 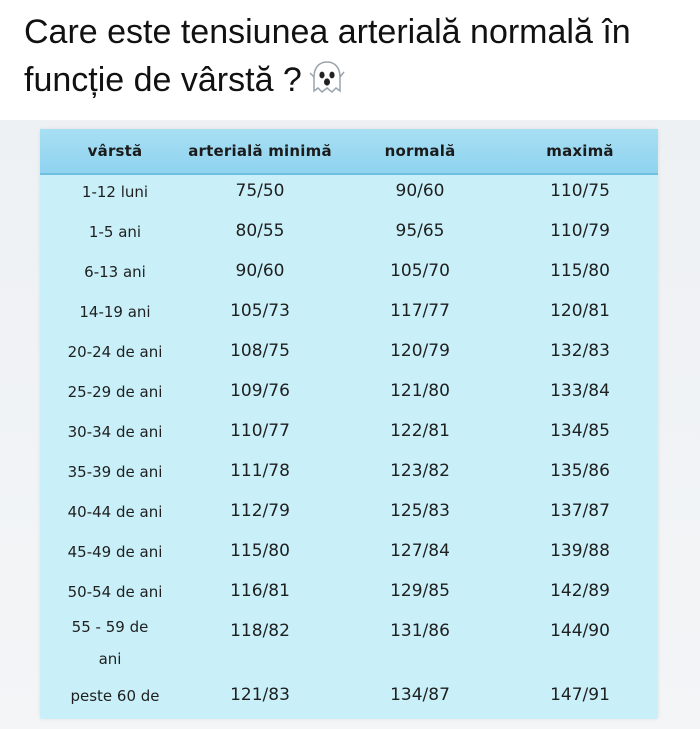 I want to click on cell-normal: 120/79, so click(x=420, y=351).